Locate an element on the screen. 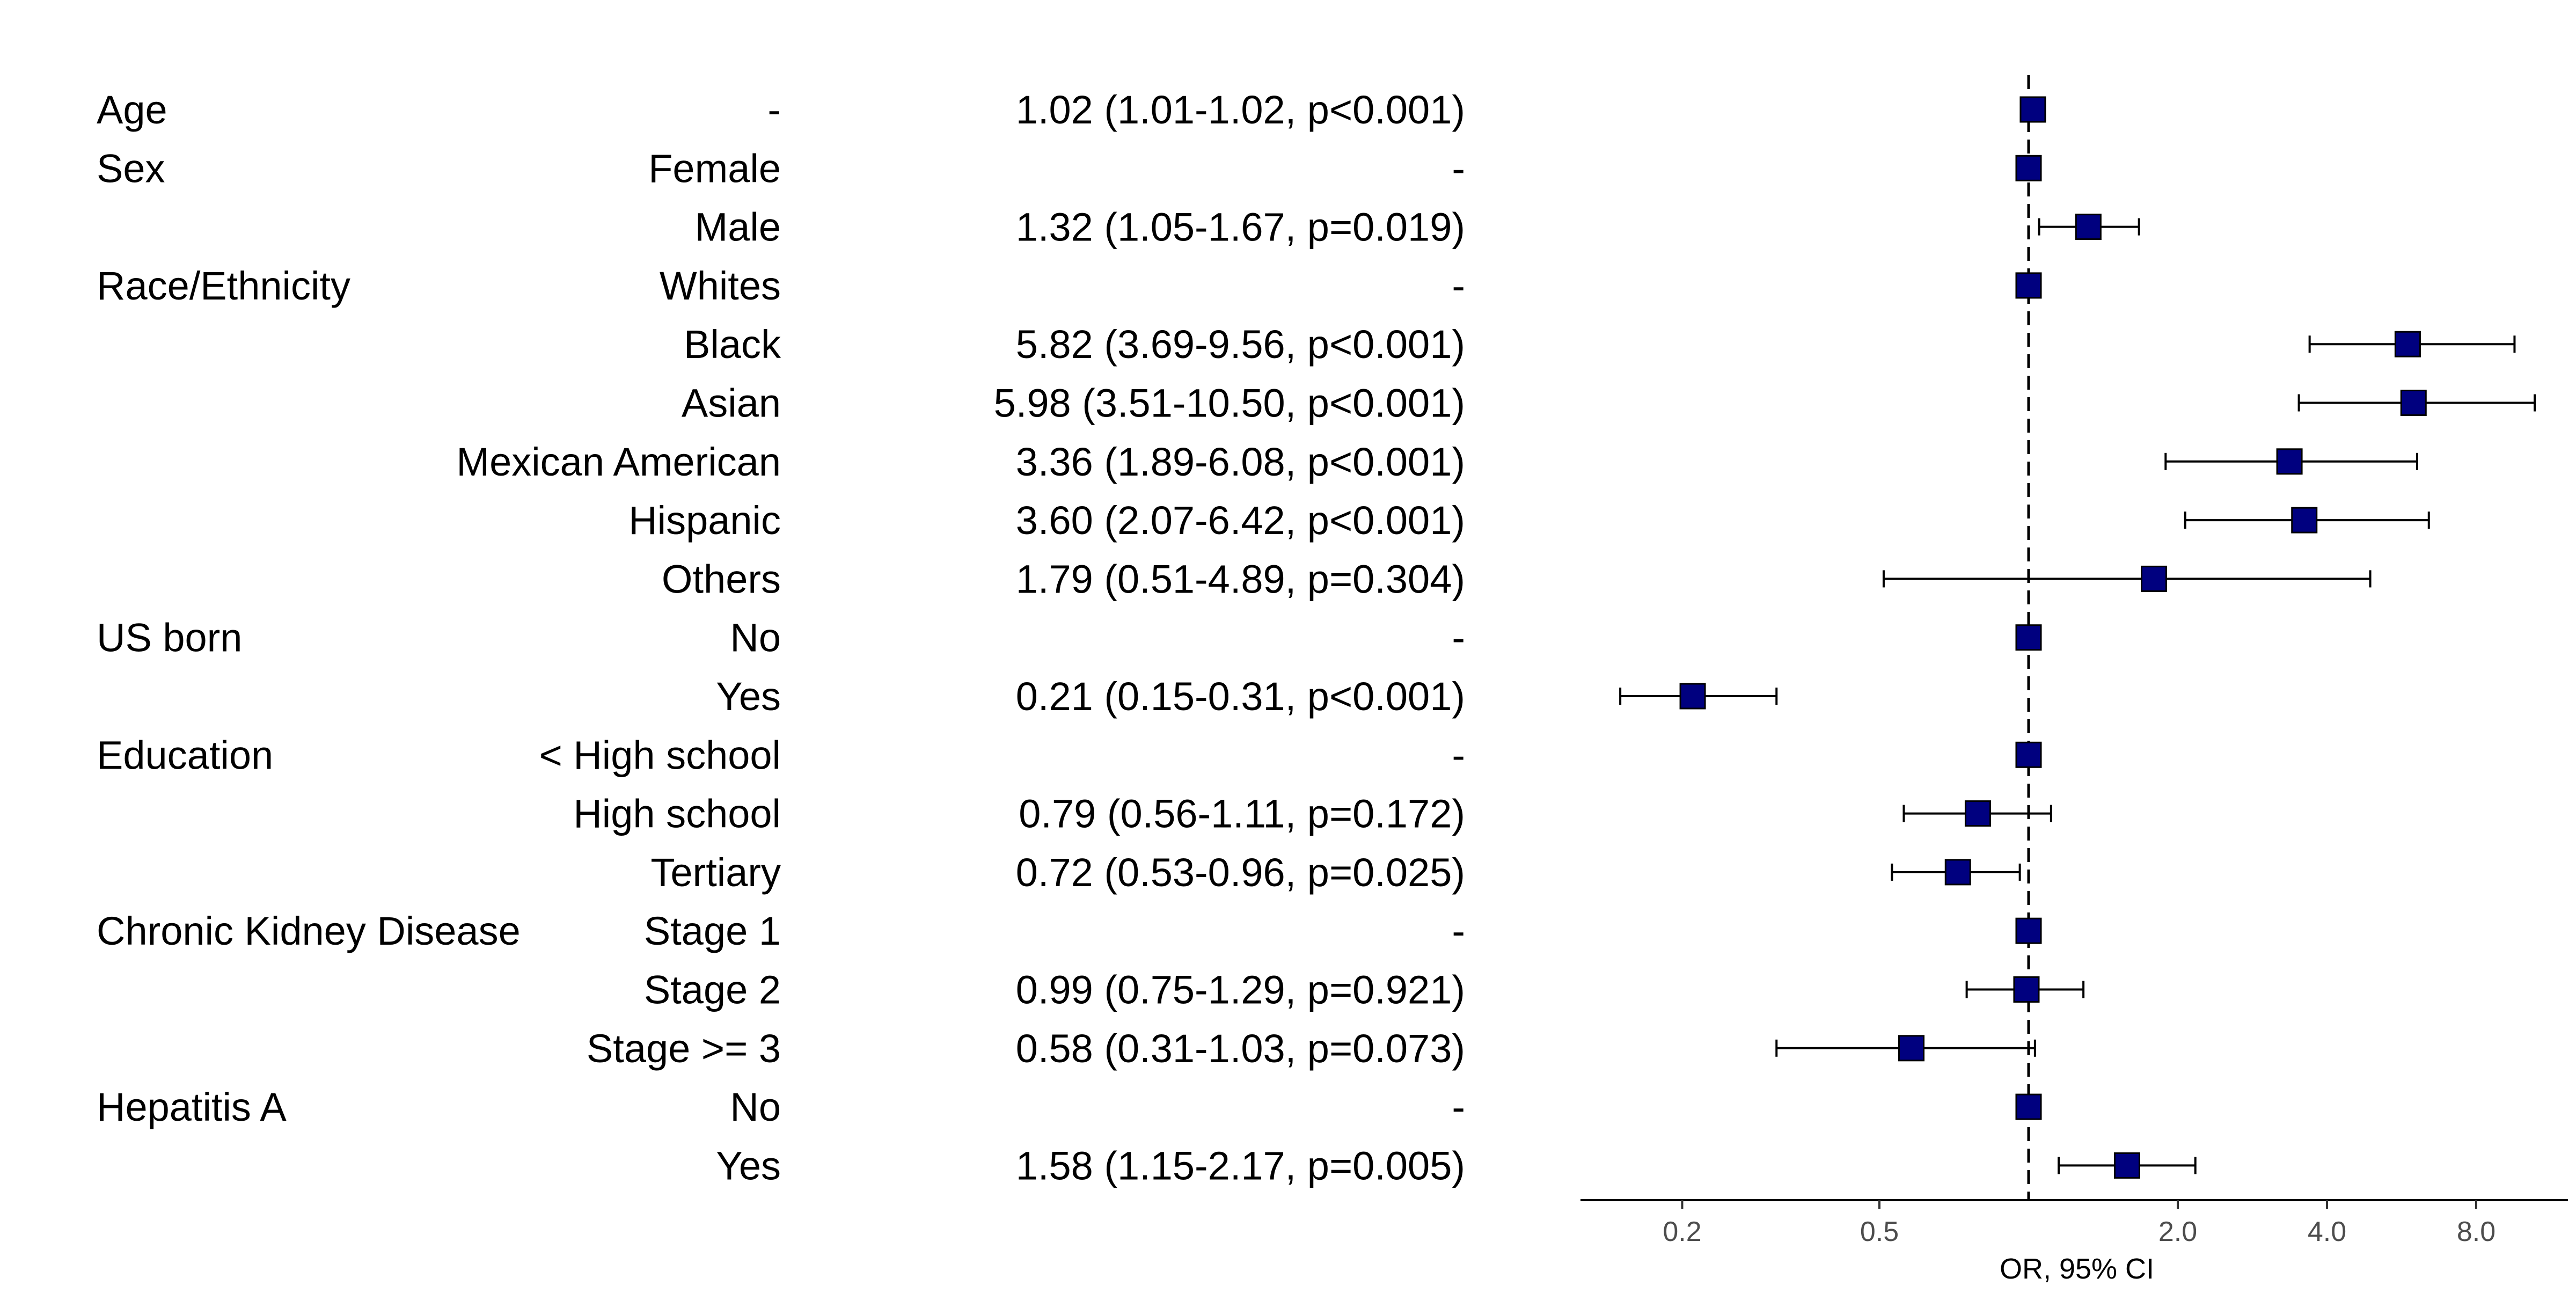 Image resolution: width=2576 pixels, height=1300 pixels. or-ci-text: 0.58 (0.31-1.03, p=0.073) is located at coordinates (1240, 1048).